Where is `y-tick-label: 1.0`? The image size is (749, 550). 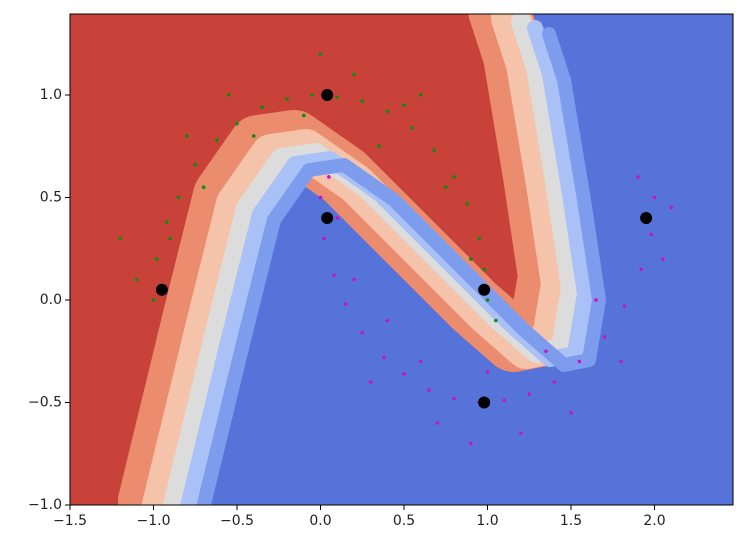
y-tick-label: 1.0 is located at coordinates (51, 95).